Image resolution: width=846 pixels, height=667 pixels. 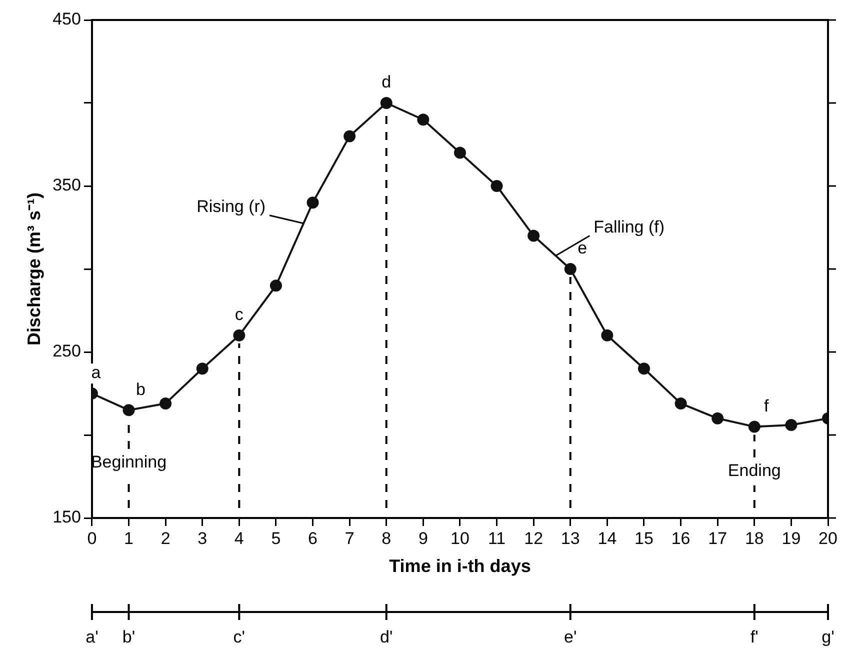 What do you see at coordinates (92, 538) in the screenshot?
I see `x-tick-label: 0` at bounding box center [92, 538].